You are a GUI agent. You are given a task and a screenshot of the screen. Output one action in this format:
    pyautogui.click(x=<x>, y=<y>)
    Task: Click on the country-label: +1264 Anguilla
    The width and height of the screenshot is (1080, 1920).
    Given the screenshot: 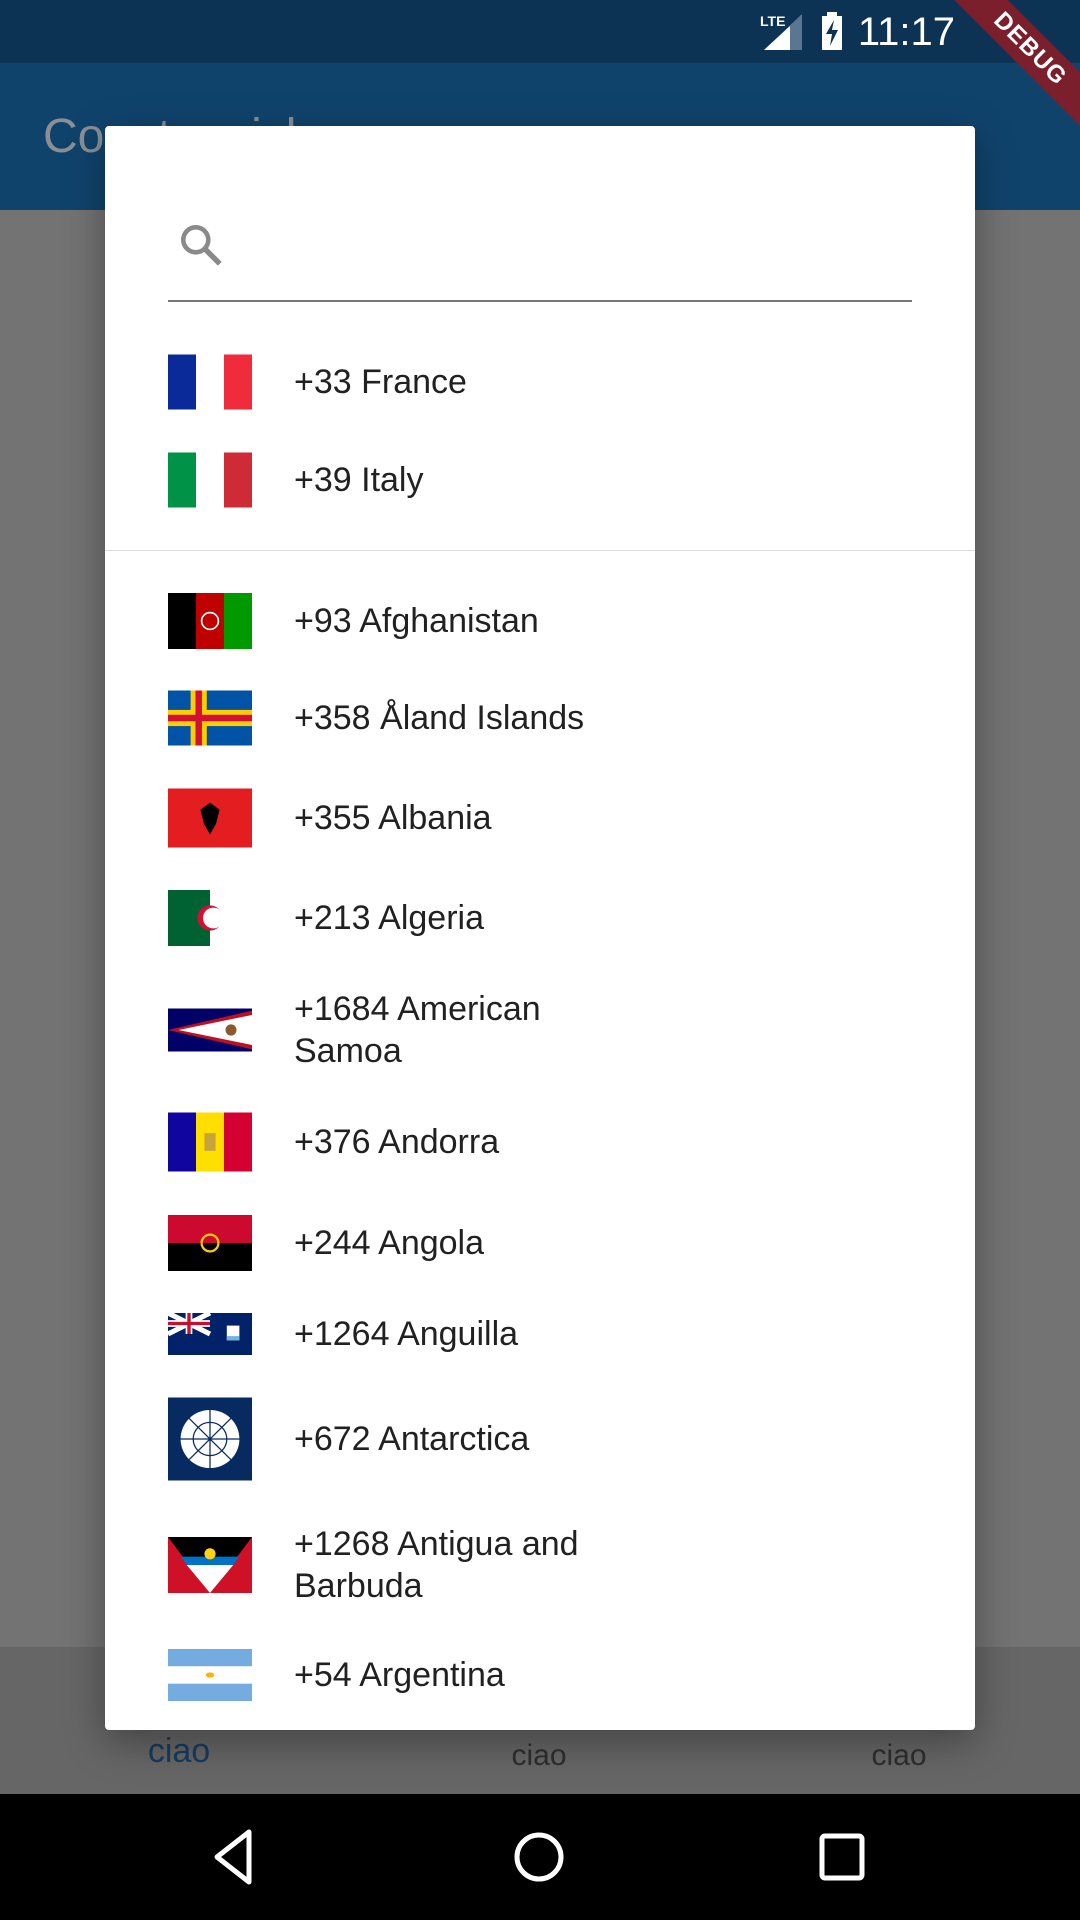 What is the action you would take?
    pyautogui.click(x=406, y=1334)
    